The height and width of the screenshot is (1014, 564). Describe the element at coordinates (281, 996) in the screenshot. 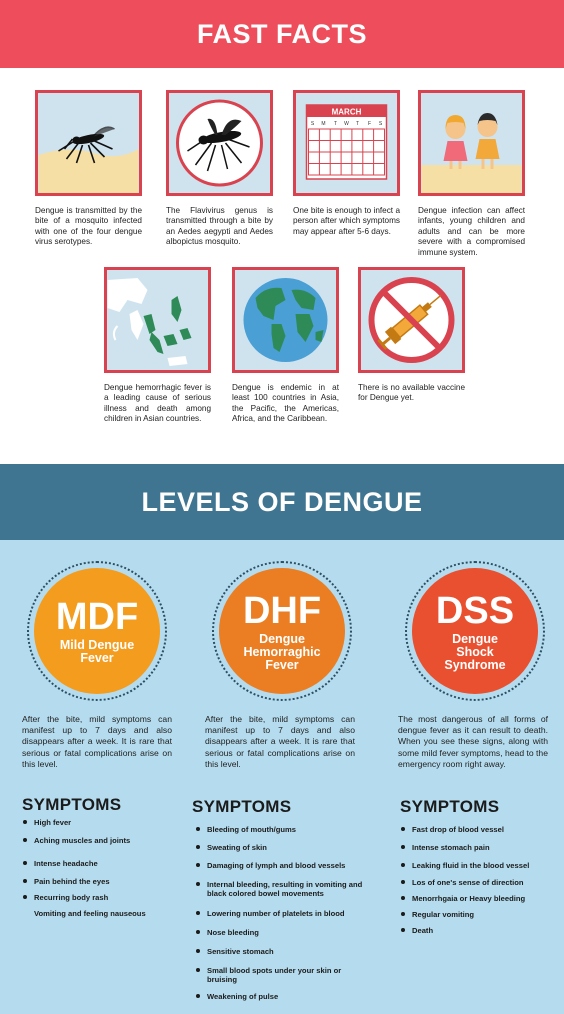

I see `symptom-item: Weakening of pulse` at that location.